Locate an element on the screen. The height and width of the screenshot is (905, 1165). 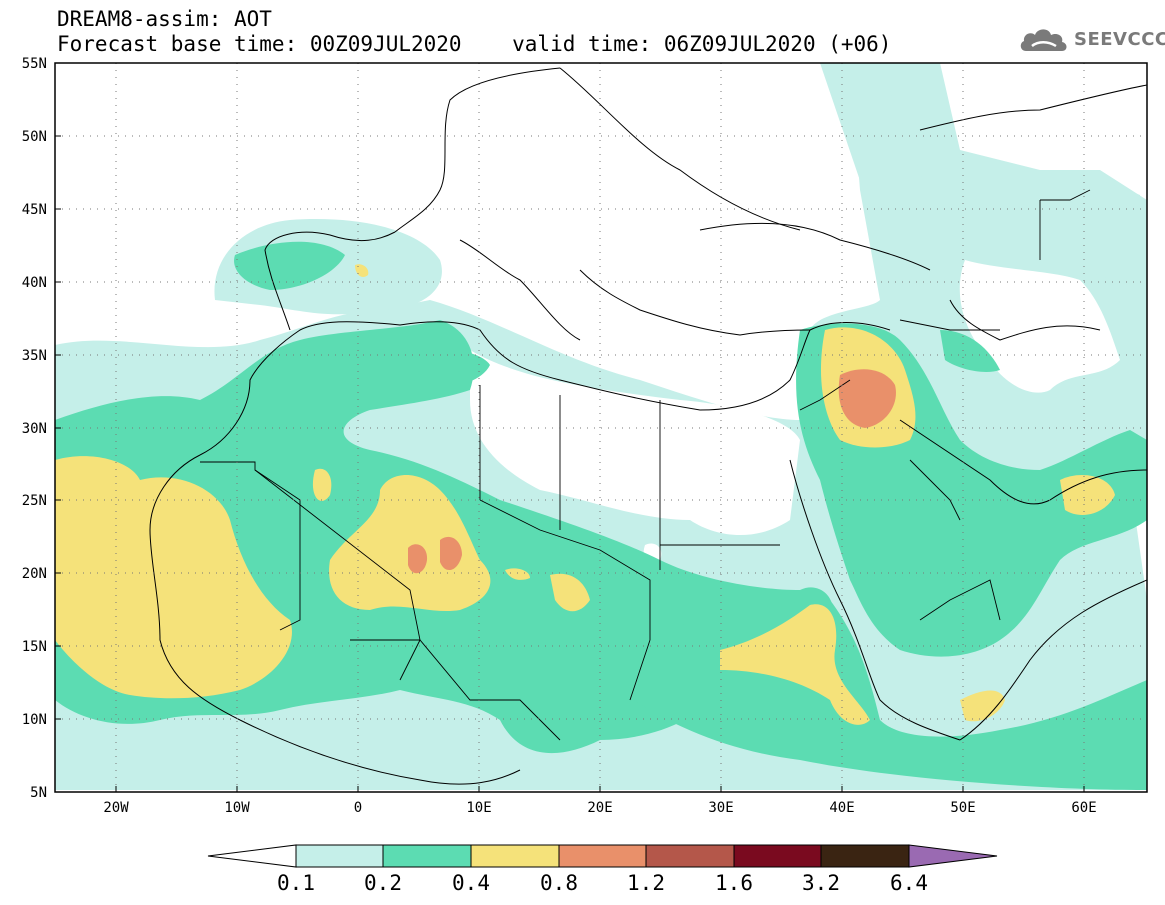
longitude-labels: 20W 10W 0 10E 20E 30E 40E 50E 60E is located at coordinates (599, 808).